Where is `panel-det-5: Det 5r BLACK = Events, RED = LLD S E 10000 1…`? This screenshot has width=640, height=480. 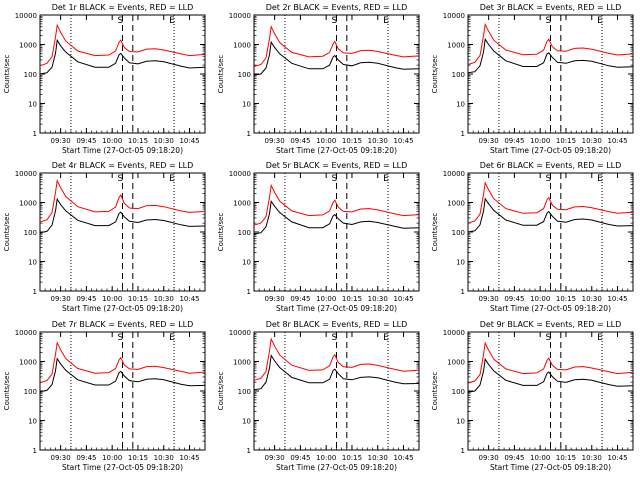
panel-det-5: Det 5r BLACK = Events, RED = LLD S E 10000 1… is located at coordinates (318, 237).